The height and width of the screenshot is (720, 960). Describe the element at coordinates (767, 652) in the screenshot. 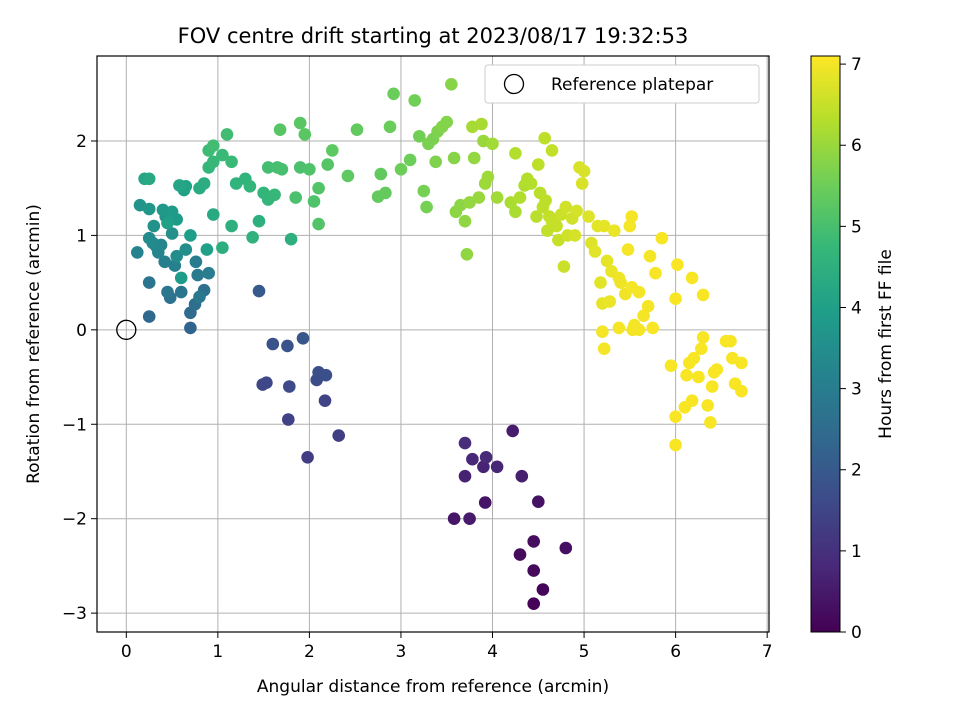

I see `x-tick-label: 7` at that location.